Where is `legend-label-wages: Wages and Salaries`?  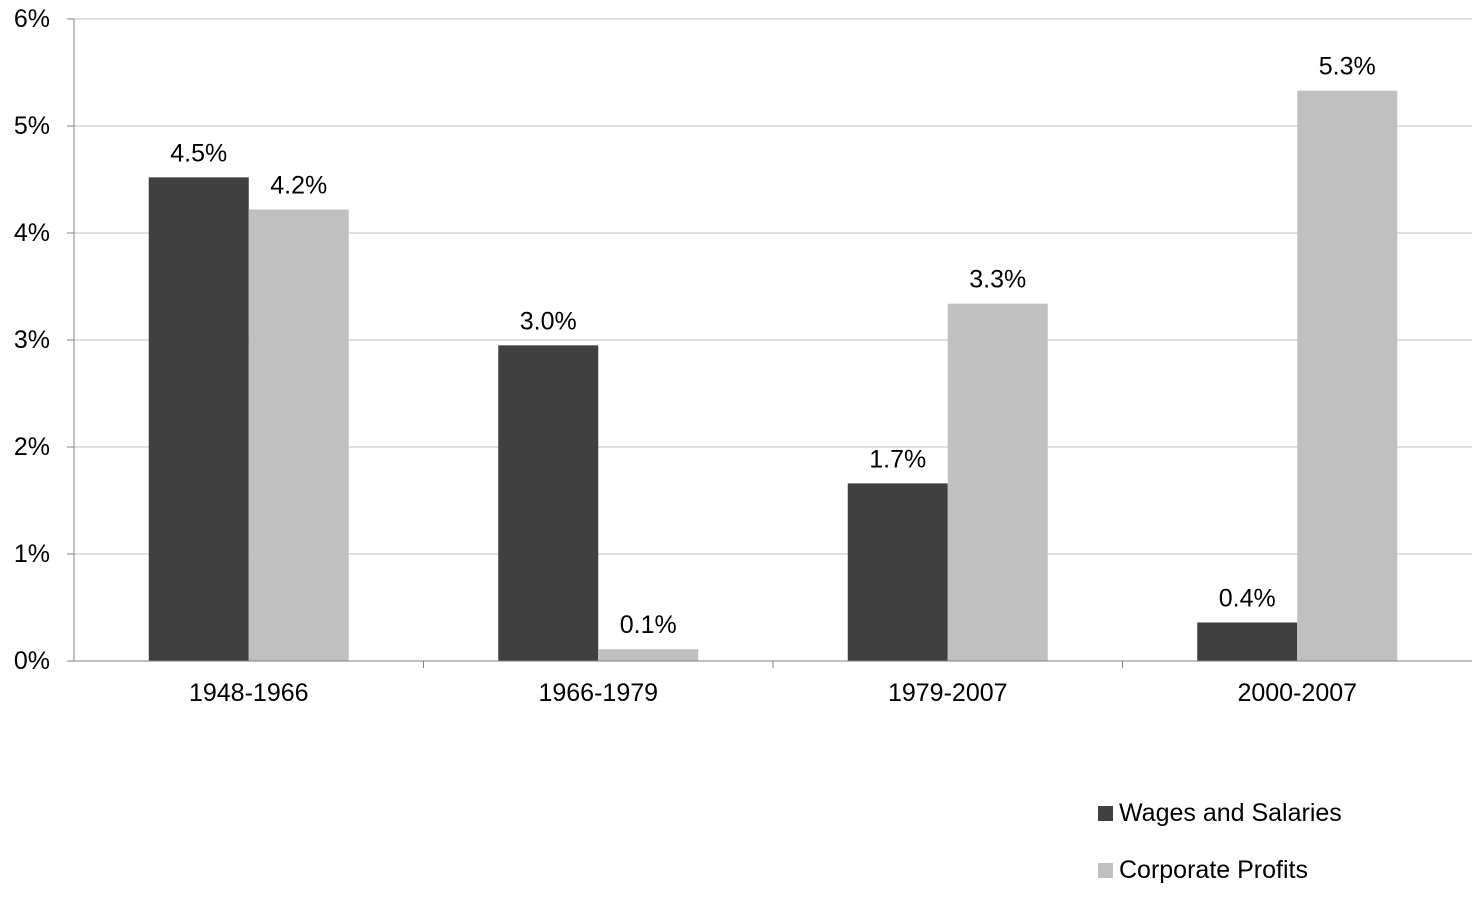 legend-label-wages: Wages and Salaries is located at coordinates (1230, 812).